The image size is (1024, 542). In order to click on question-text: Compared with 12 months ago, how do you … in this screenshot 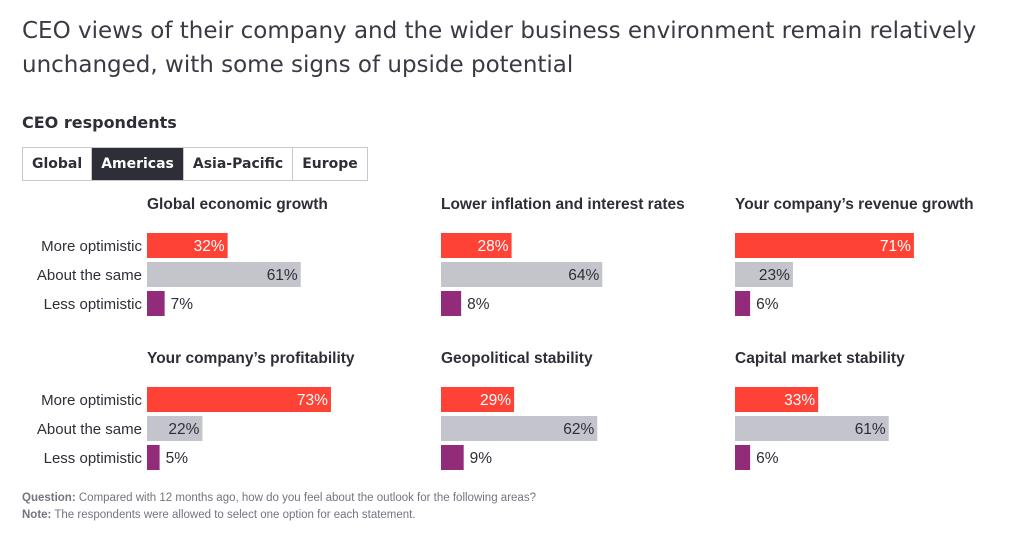, I will do `click(305, 498)`.